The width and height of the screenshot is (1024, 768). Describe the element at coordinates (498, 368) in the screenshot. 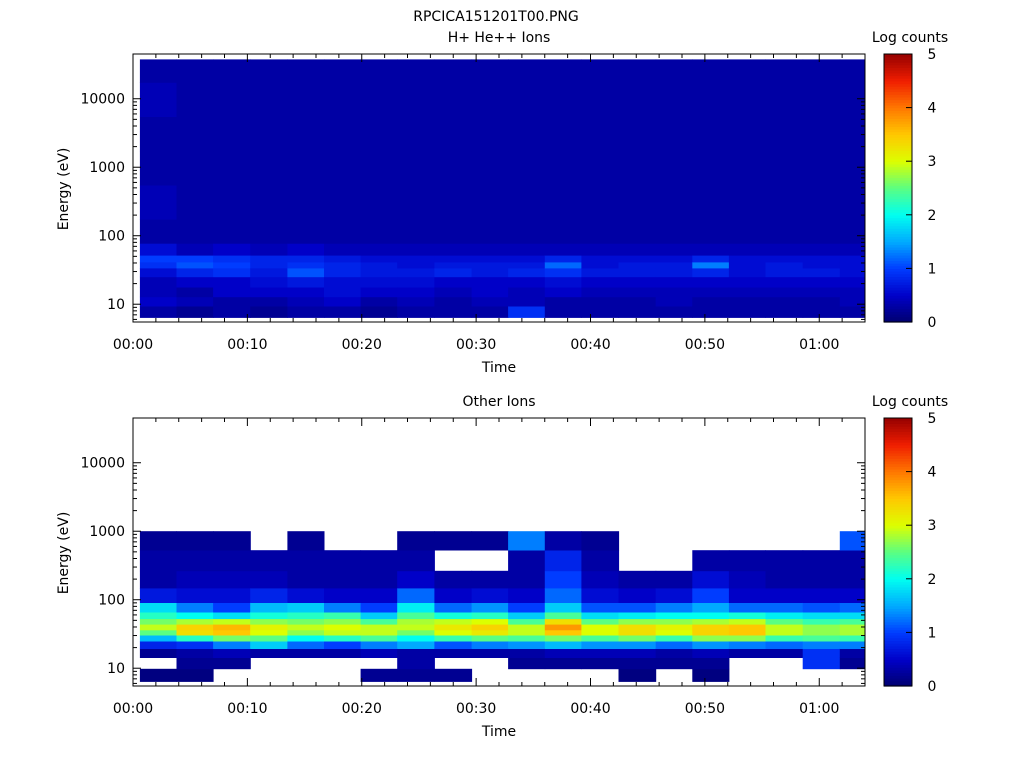

I see `x-axis-label: Time` at that location.